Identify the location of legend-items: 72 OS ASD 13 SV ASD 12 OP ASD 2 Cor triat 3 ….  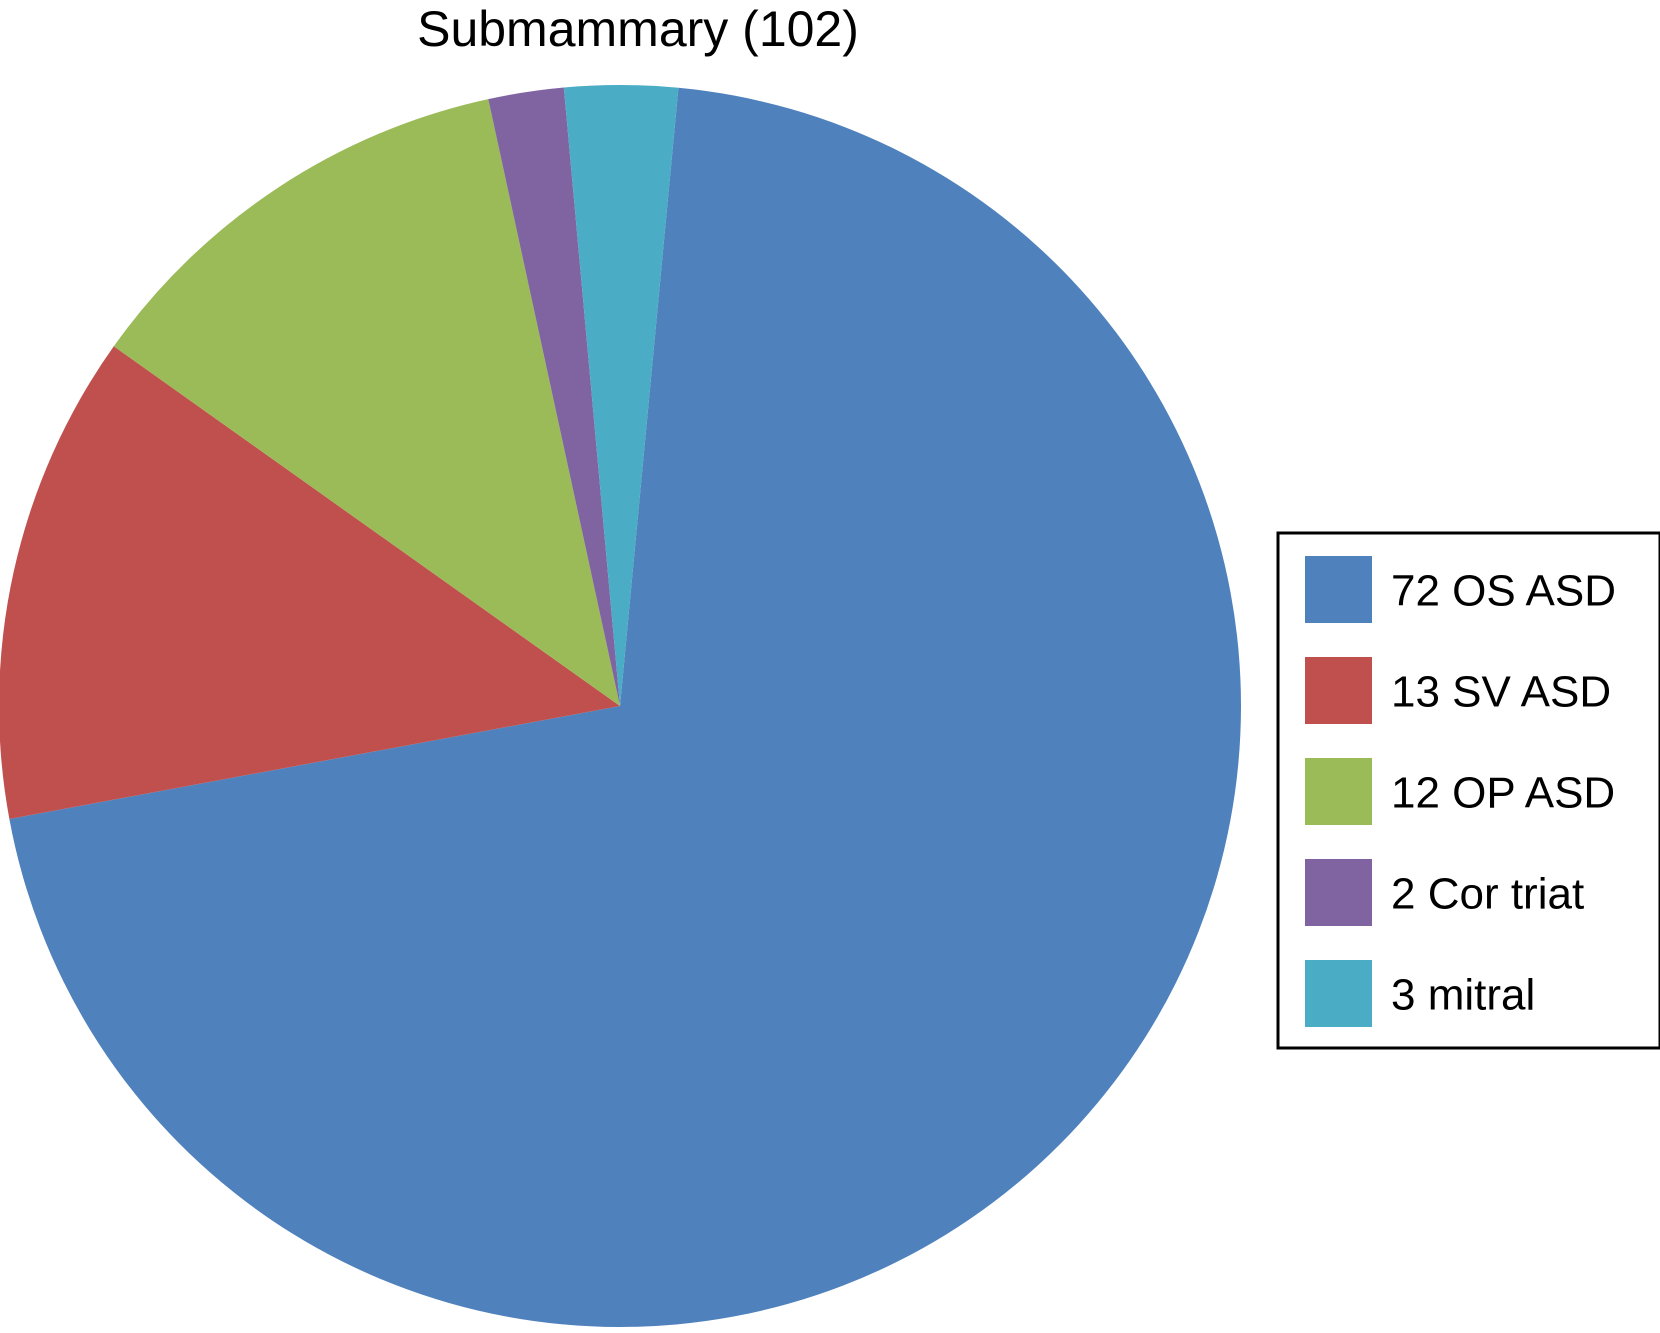
(1460, 791).